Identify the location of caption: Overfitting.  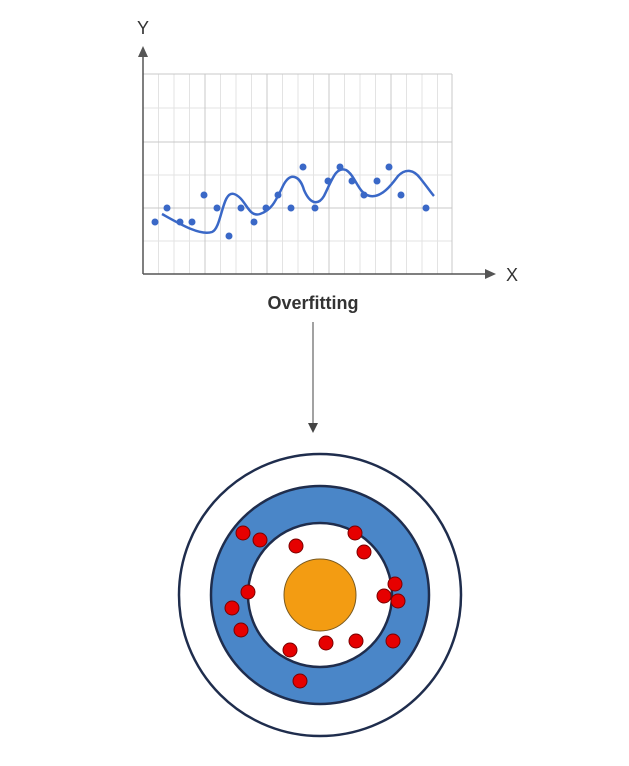
(312, 303).